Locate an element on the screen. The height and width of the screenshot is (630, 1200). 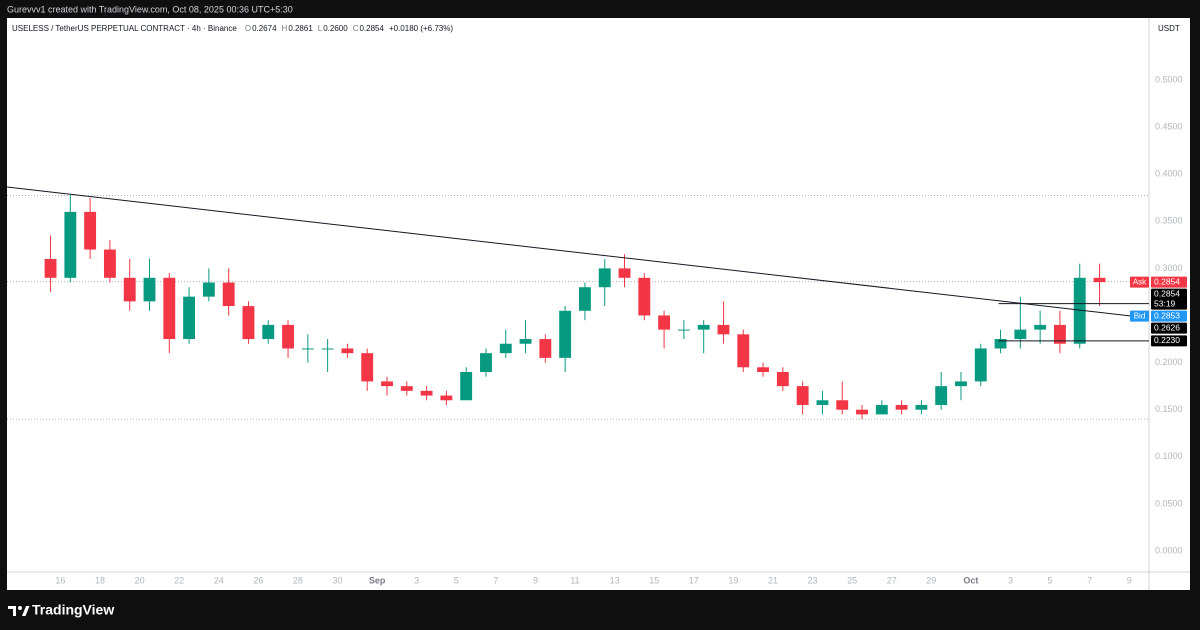
legend-value: 0.2854 is located at coordinates (371, 28).